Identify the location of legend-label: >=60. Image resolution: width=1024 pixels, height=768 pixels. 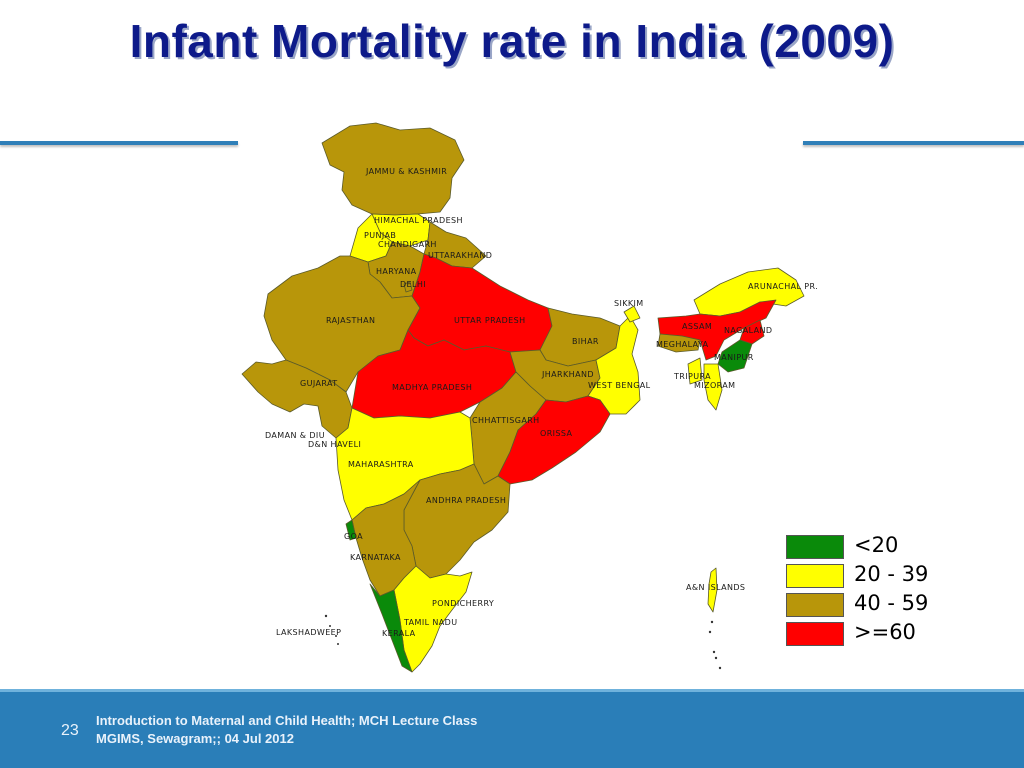
(885, 632).